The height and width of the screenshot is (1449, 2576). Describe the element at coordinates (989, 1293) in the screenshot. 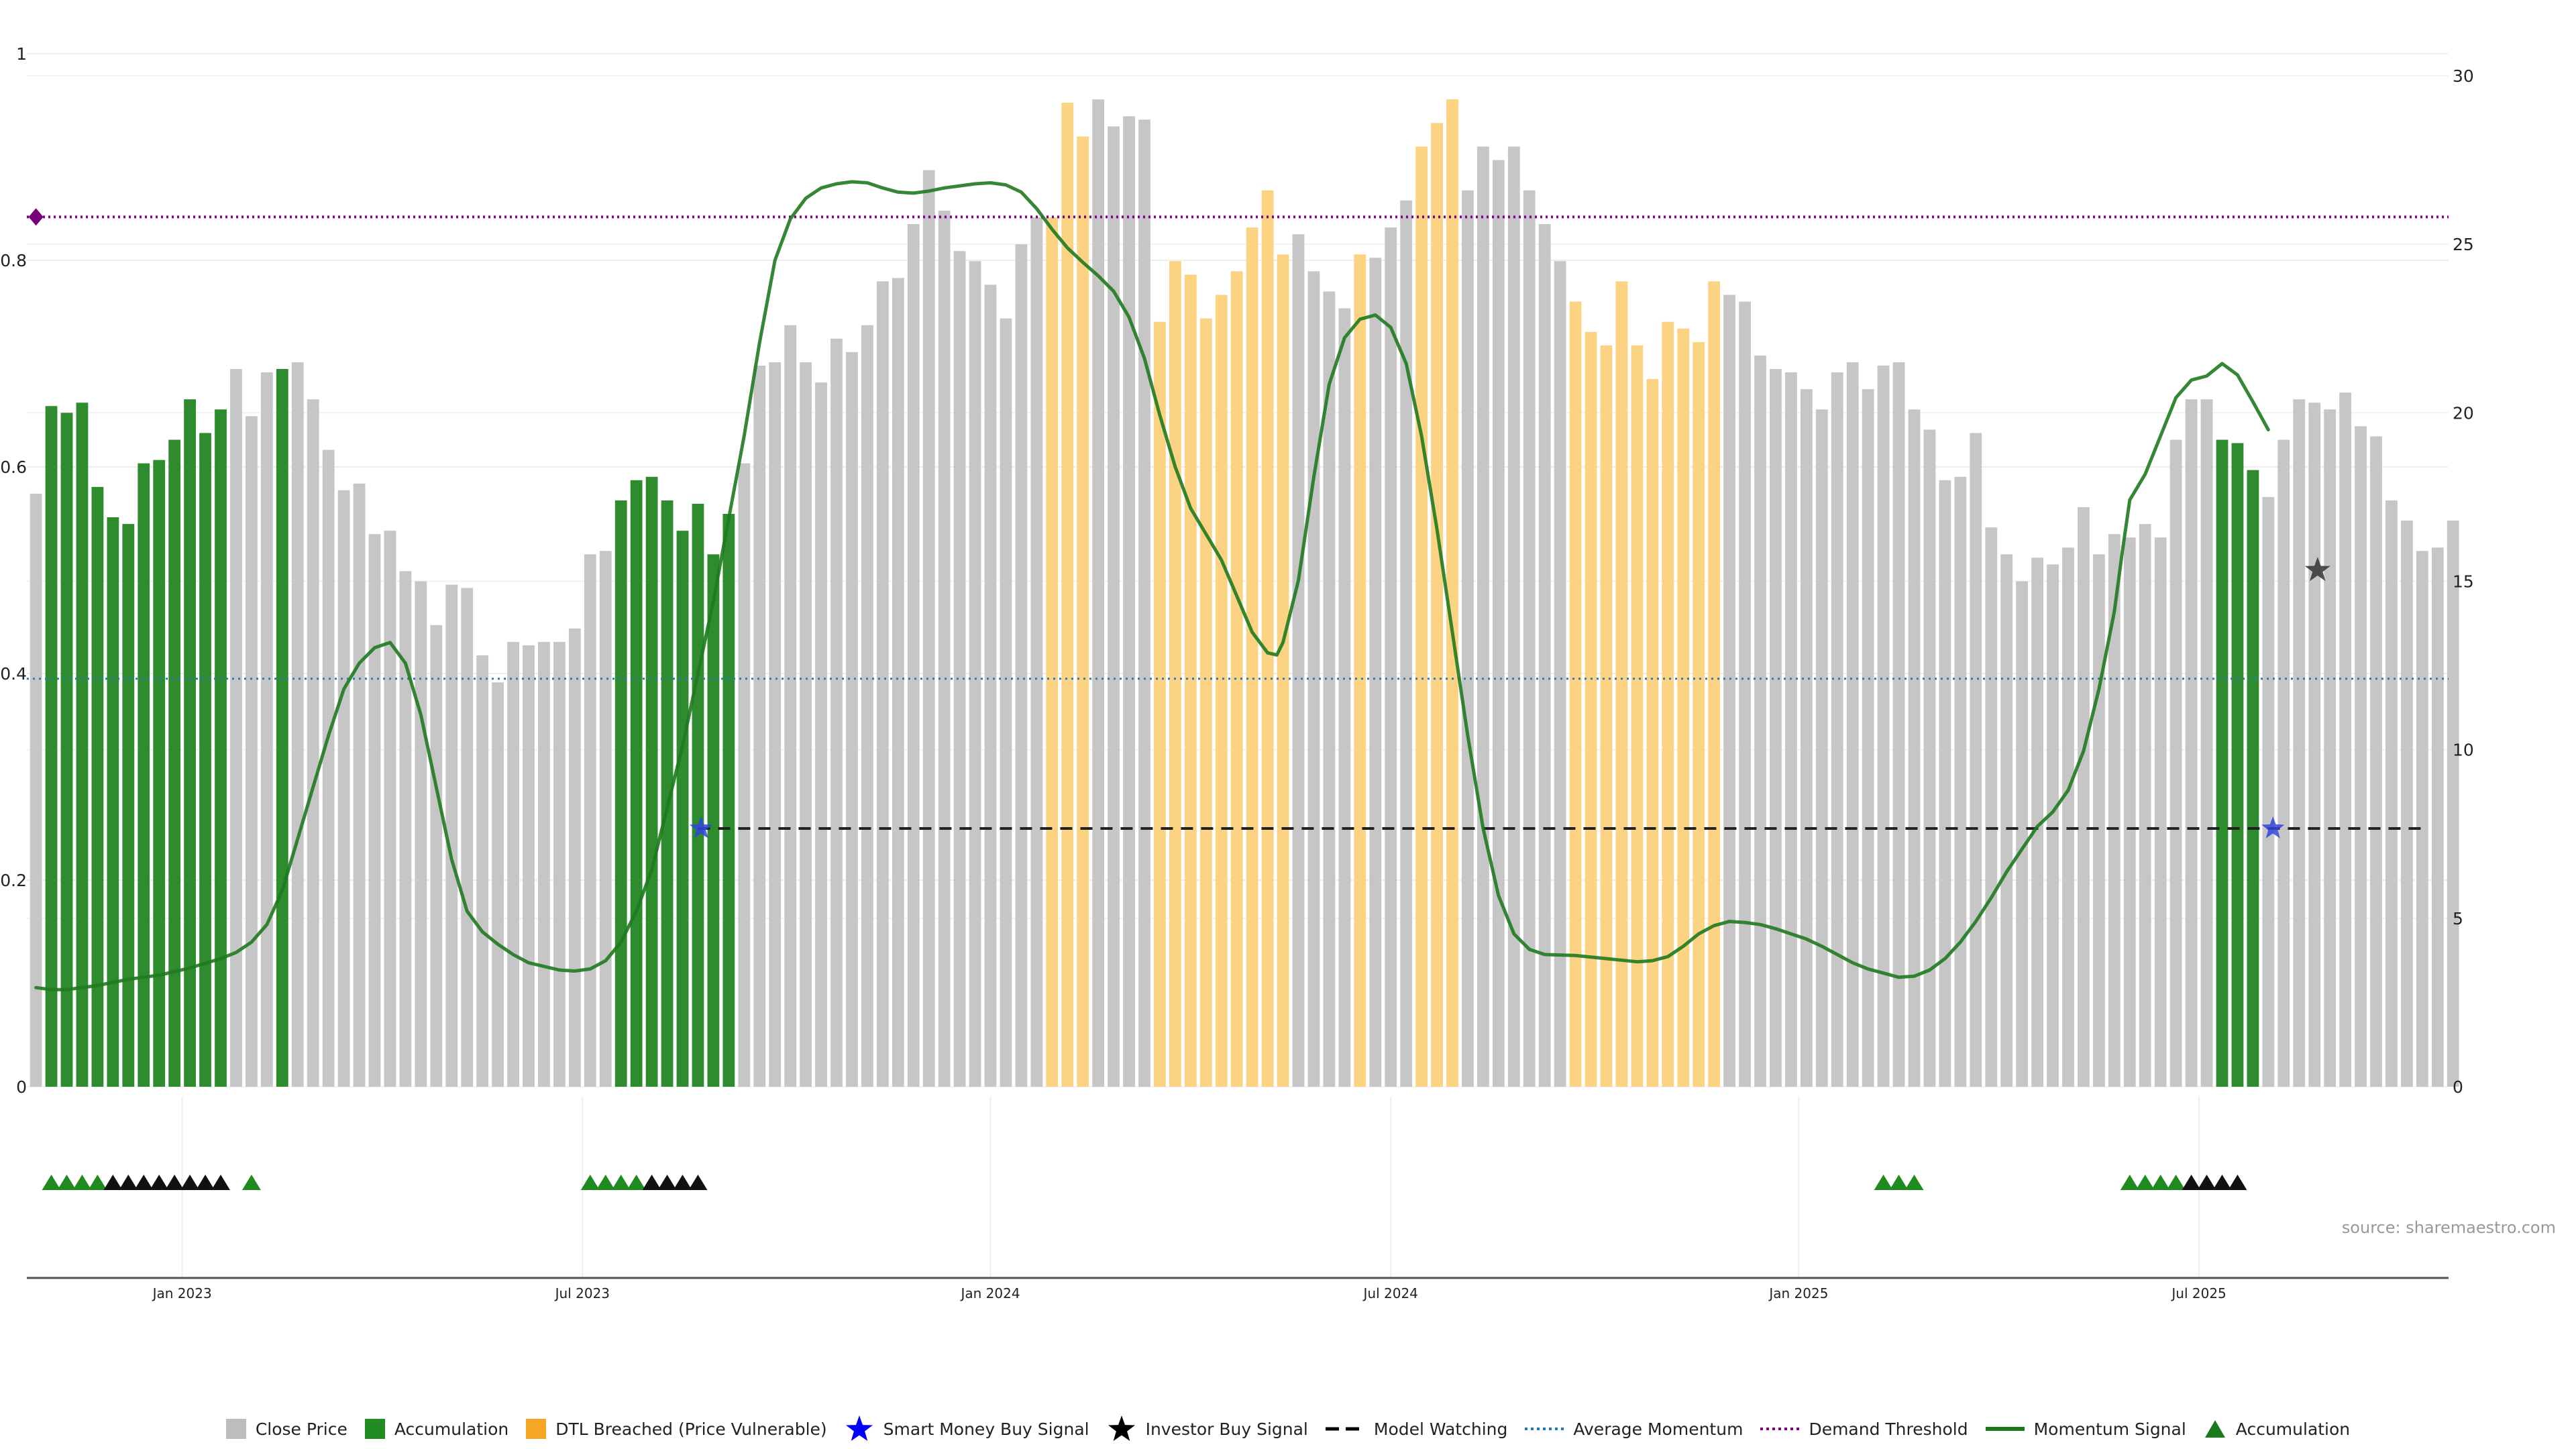

I see `x-tick-label: Jan 2024` at that location.